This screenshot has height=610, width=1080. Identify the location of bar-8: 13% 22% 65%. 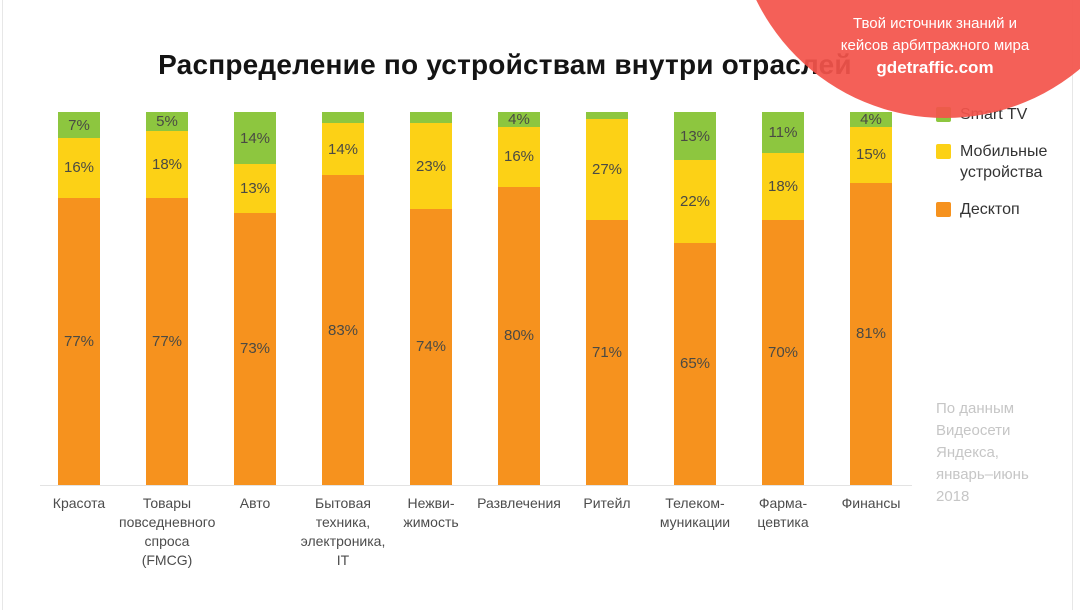
(695, 298).